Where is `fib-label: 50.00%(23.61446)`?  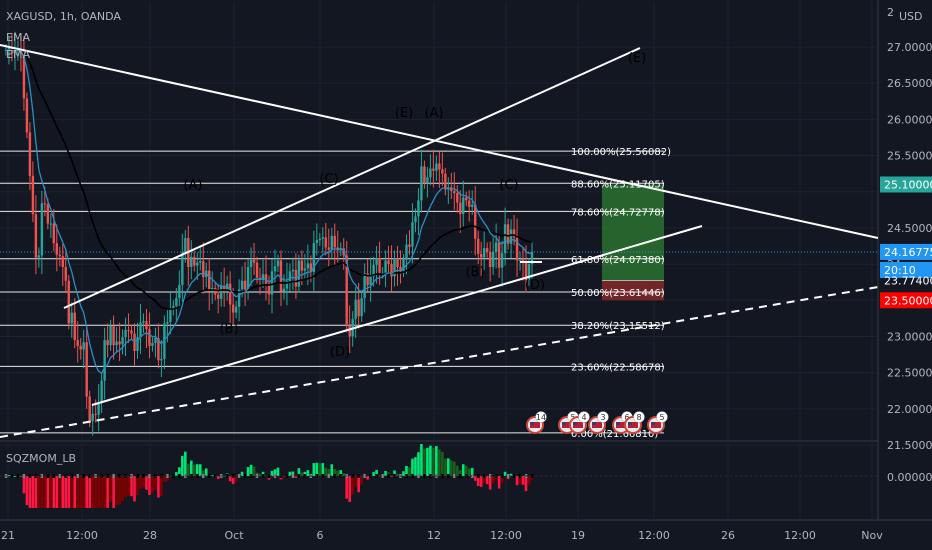 fib-label: 50.00%(23.61446) is located at coordinates (618, 293).